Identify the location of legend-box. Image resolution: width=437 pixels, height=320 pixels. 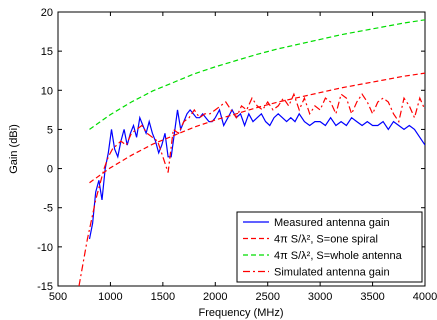
(329, 247).